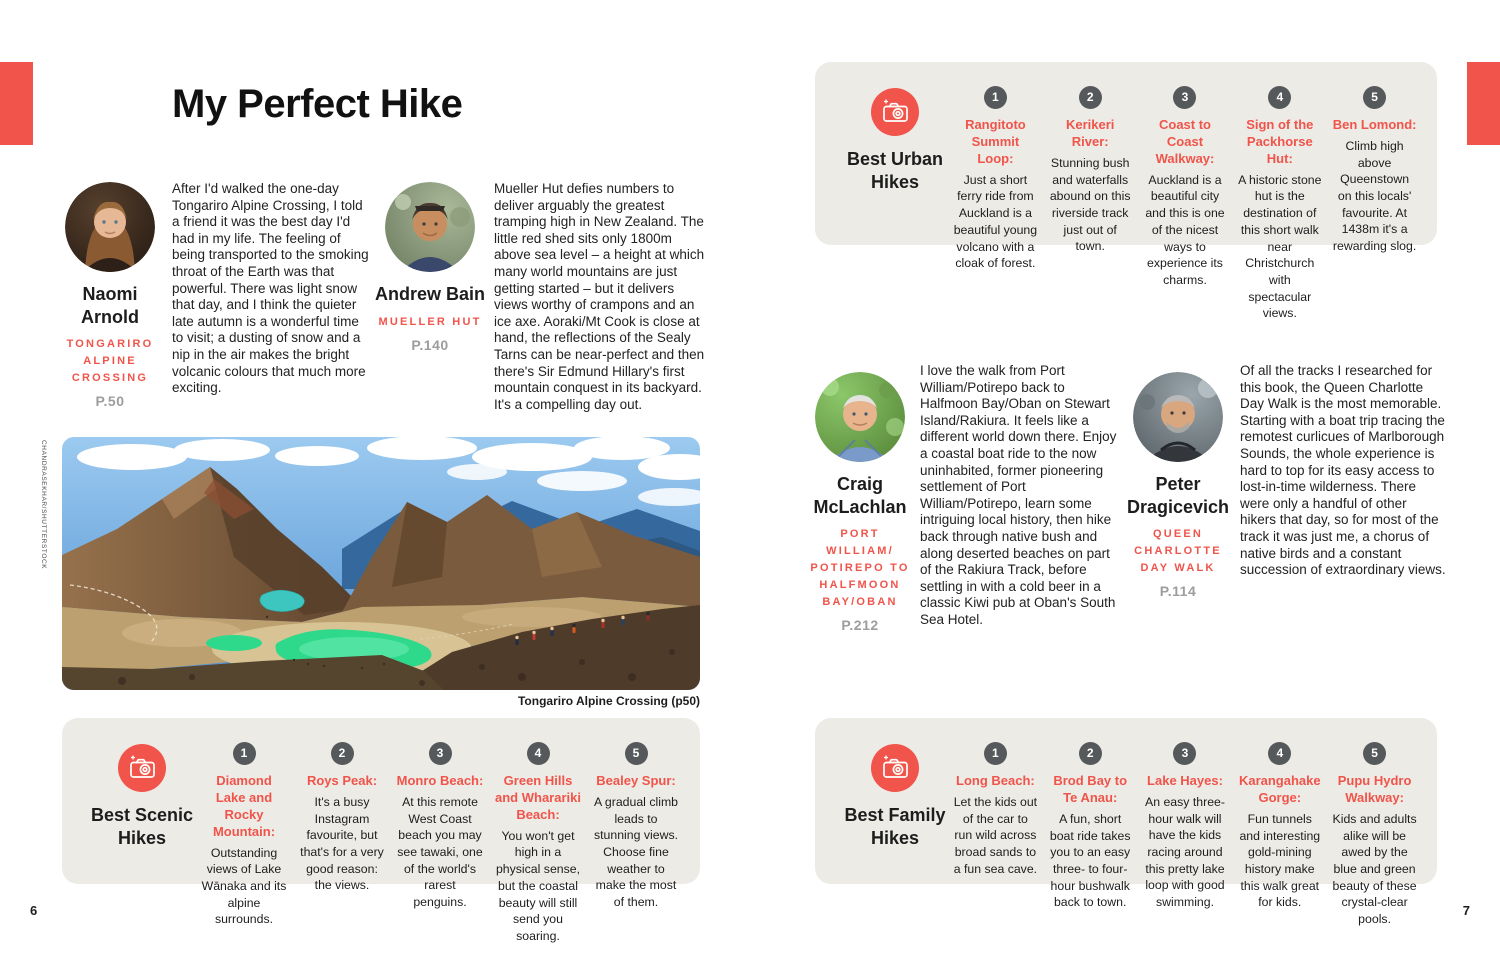 The width and height of the screenshot is (1500, 954). I want to click on left-page-number: 6, so click(34, 910).